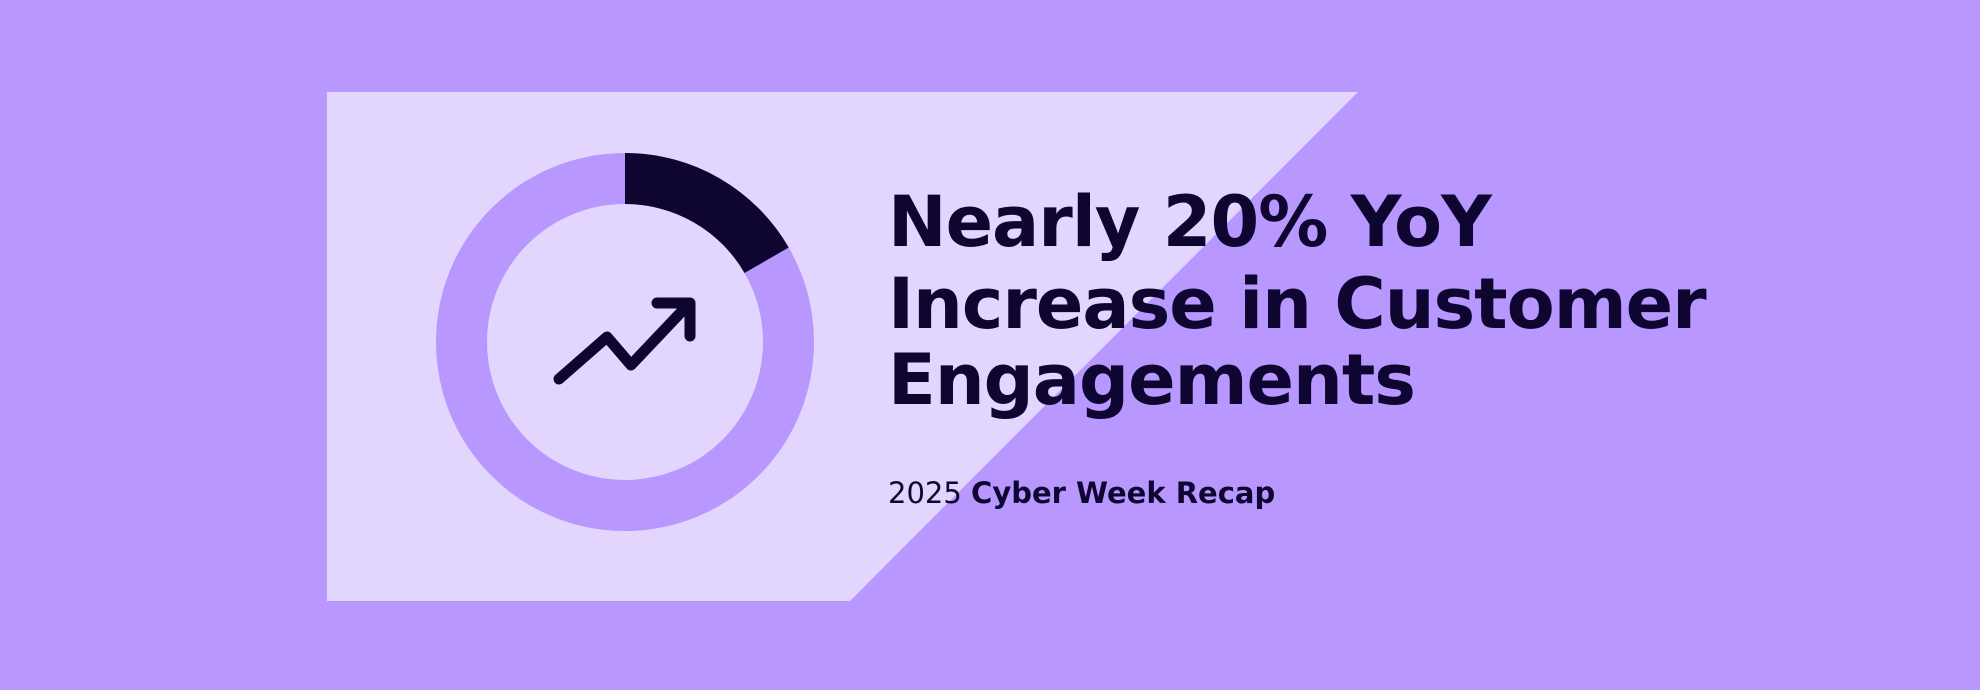 The width and height of the screenshot is (1980, 690). What do you see at coordinates (707, 213) in the screenshot?
I see `donut-segment` at bounding box center [707, 213].